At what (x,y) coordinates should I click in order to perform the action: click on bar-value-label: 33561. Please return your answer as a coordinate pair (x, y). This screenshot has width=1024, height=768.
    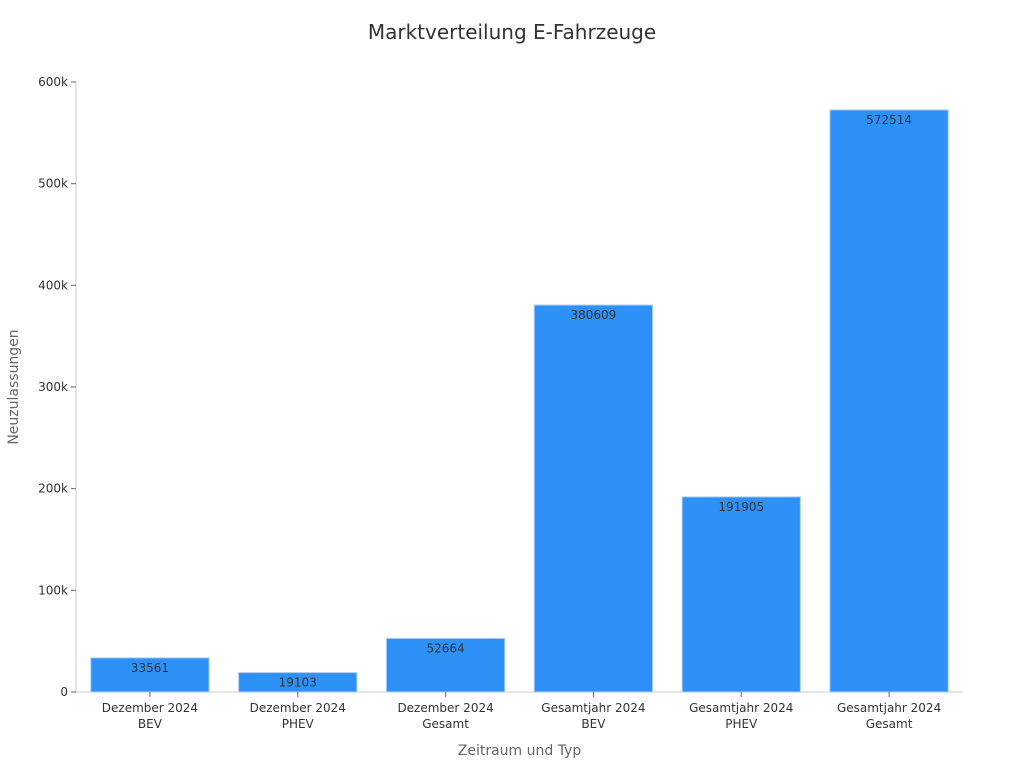
    Looking at the image, I should click on (150, 668).